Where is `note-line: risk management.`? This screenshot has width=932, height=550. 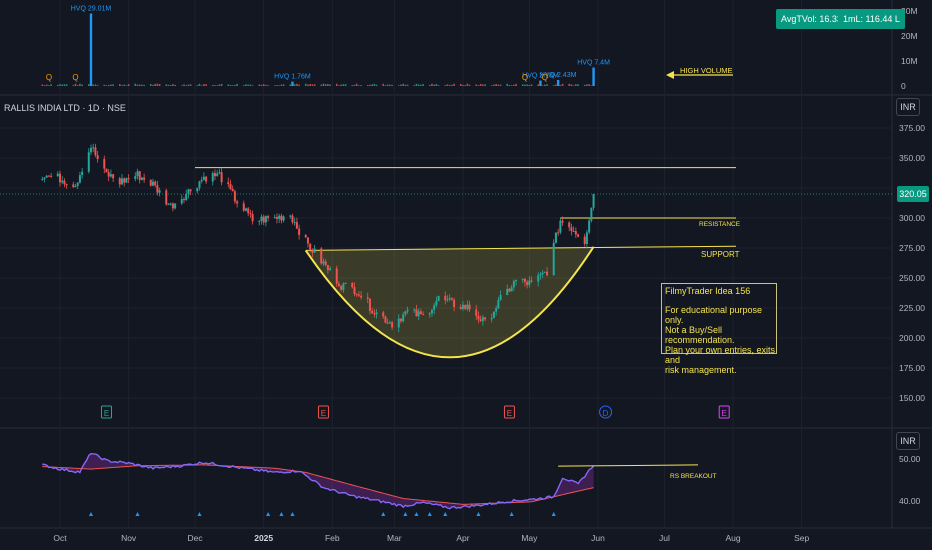
note-line: risk management. is located at coordinates (701, 370).